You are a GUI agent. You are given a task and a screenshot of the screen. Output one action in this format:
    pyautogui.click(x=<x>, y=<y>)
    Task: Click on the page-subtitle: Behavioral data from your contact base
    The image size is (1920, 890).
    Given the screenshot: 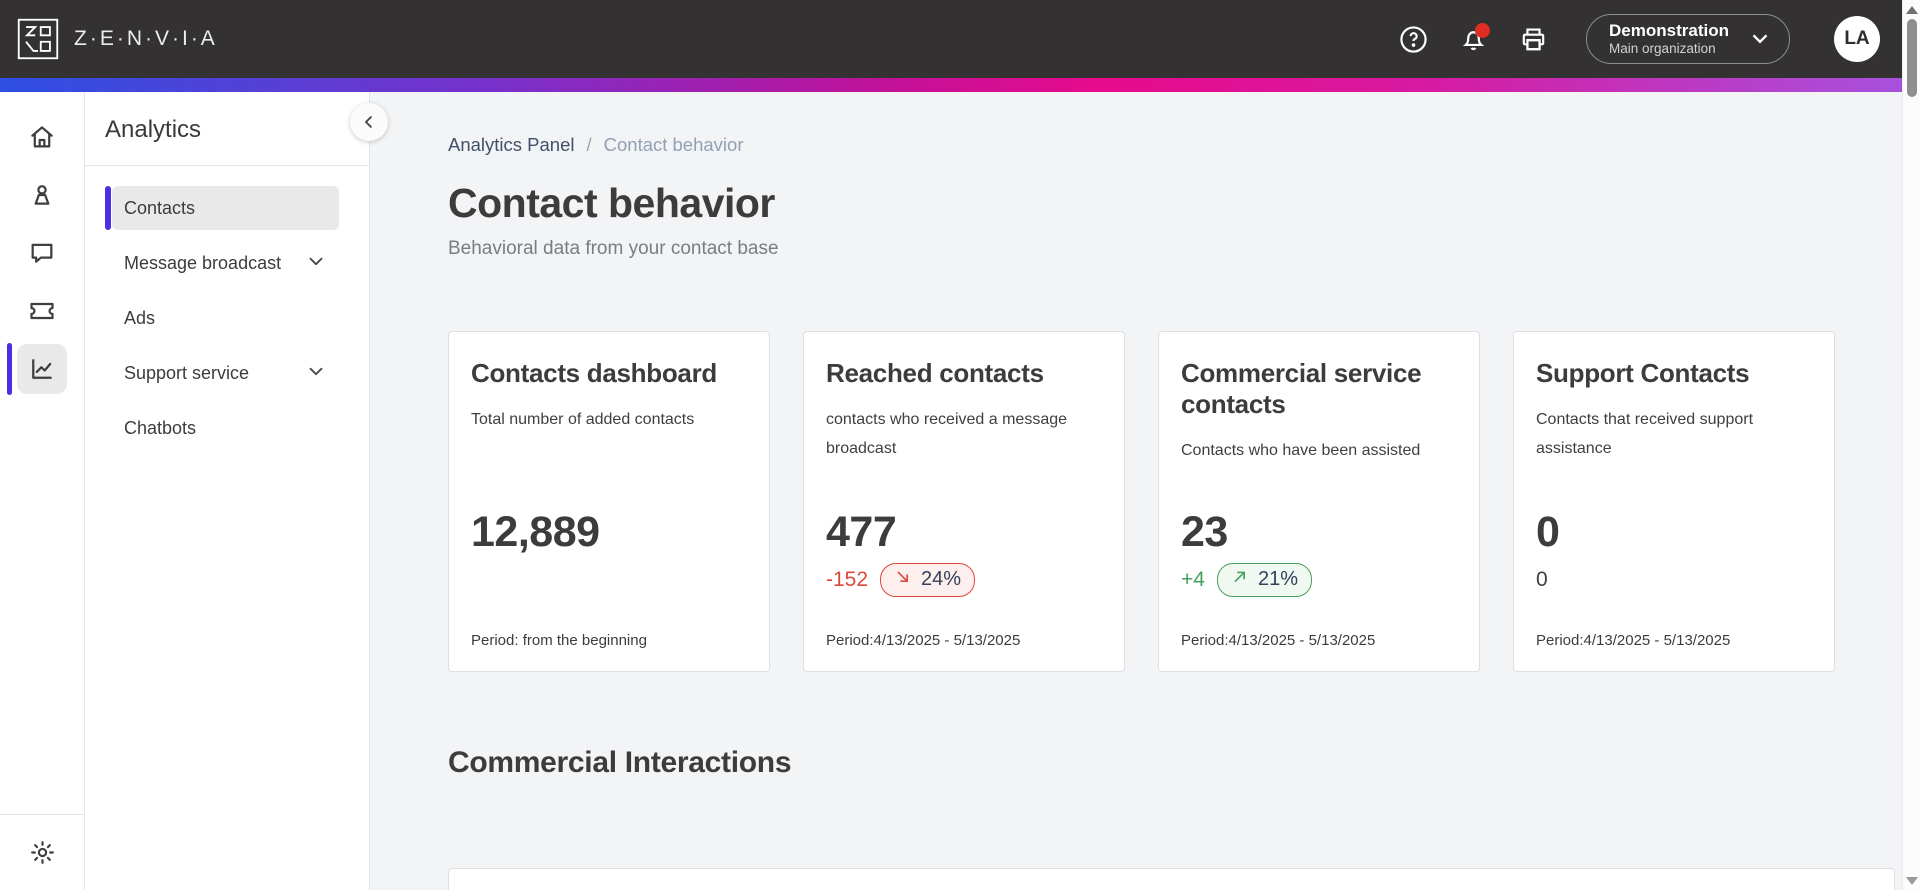 What is the action you would take?
    pyautogui.click(x=613, y=248)
    